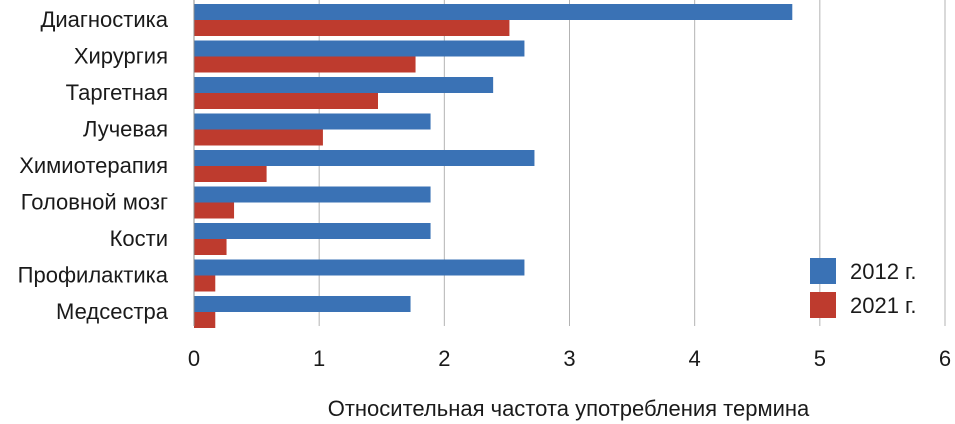  Describe the element at coordinates (820, 358) in the screenshot. I see `x-tick-label: 5` at that location.